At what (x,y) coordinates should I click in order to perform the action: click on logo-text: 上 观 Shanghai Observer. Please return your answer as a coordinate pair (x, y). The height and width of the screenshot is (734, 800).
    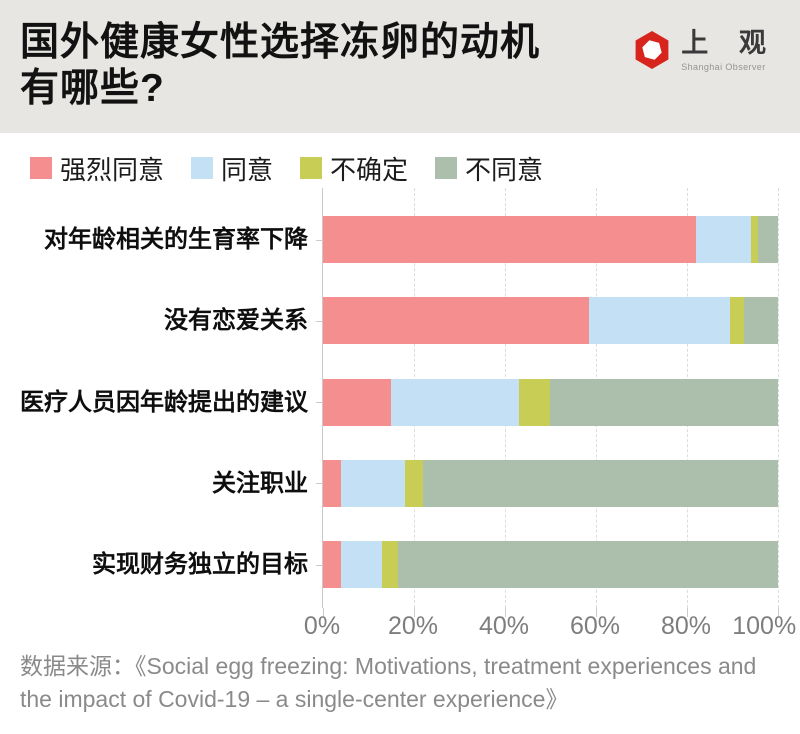
    Looking at the image, I should click on (729, 50).